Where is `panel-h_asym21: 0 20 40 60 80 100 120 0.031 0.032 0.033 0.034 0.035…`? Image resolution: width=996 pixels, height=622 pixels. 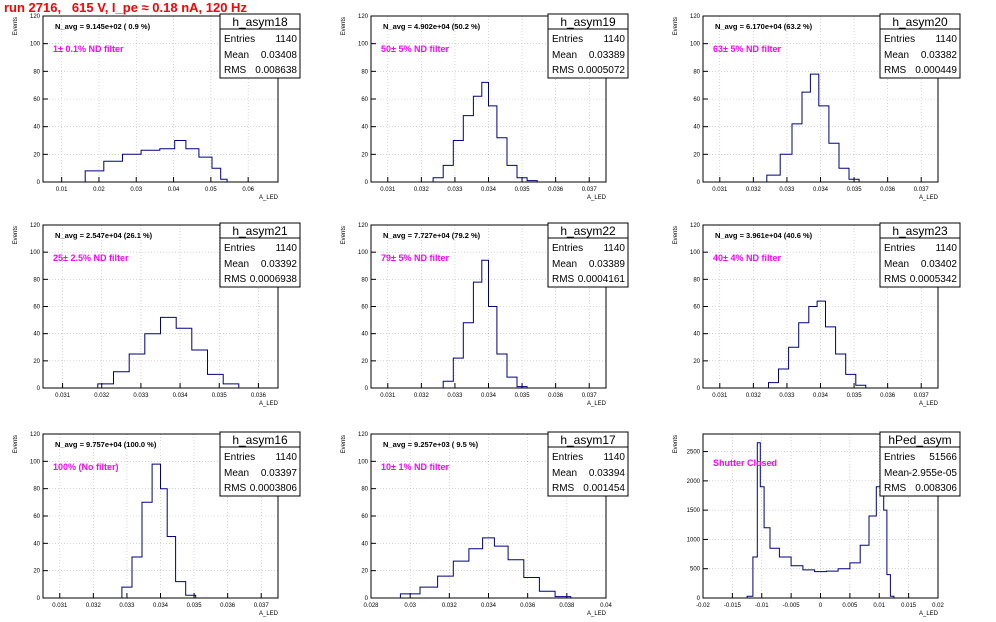 panel-h_asym21: 0 20 40 60 80 100 120 0.031 0.032 0.033 0.034 0.035… is located at coordinates (157, 314).